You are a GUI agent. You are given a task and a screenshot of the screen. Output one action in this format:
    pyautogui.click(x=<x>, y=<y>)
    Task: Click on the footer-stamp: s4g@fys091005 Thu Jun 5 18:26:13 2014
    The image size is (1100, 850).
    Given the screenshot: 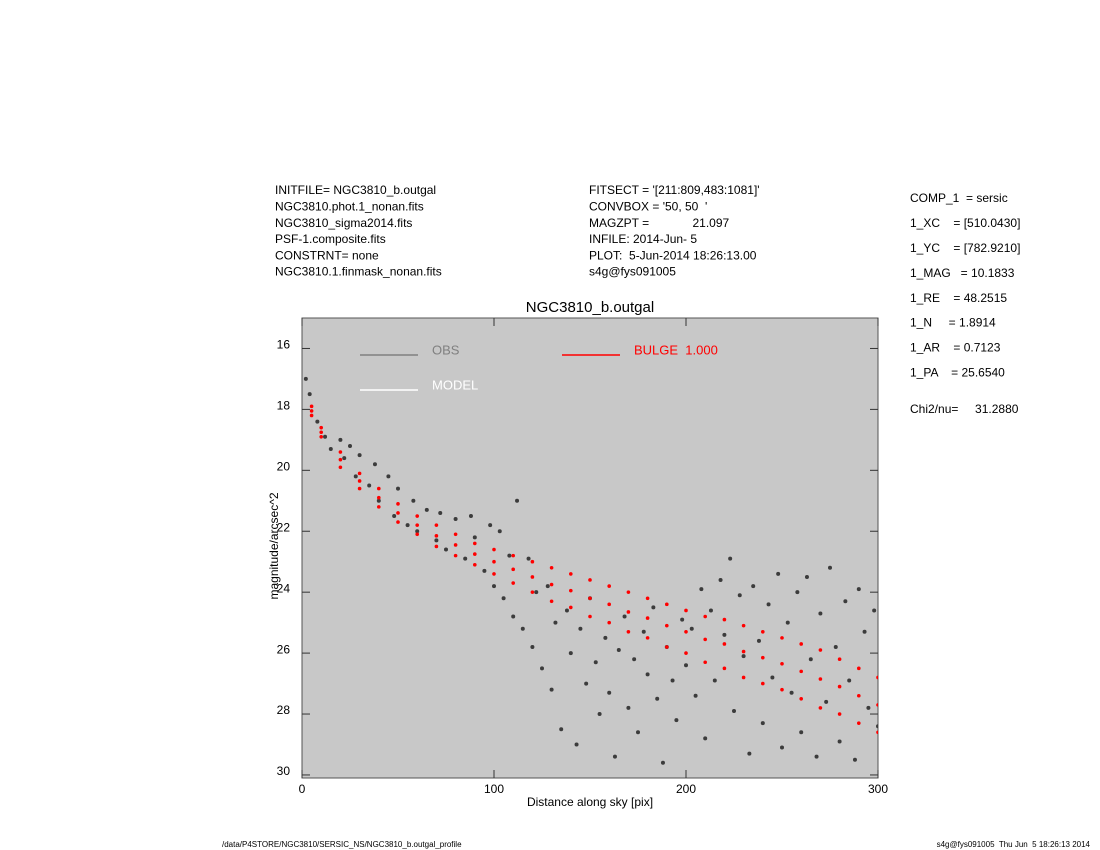 What is the action you would take?
    pyautogui.click(x=1014, y=844)
    